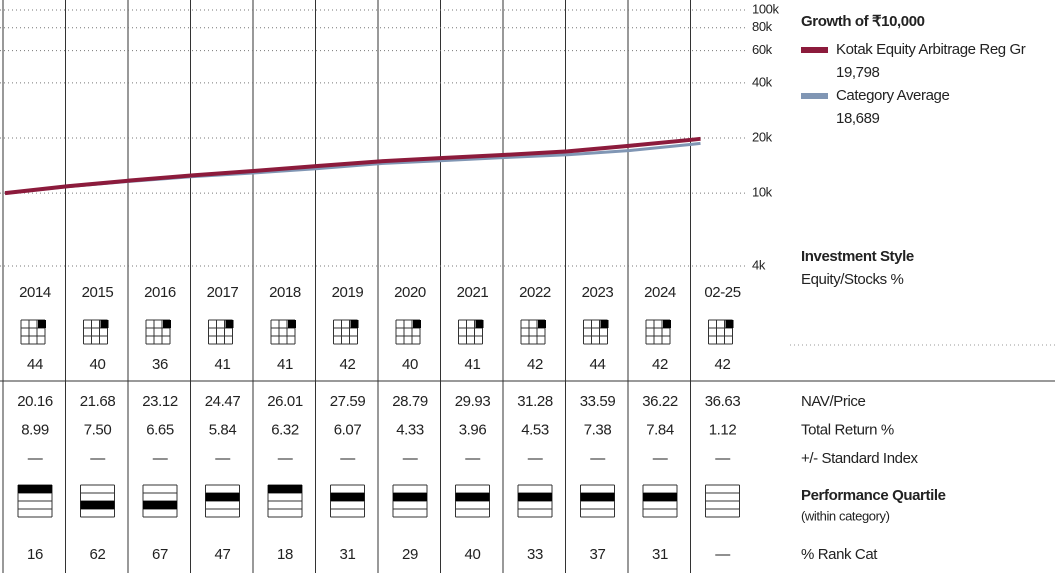  What do you see at coordinates (160, 554) in the screenshot?
I see `rank-value: 67` at bounding box center [160, 554].